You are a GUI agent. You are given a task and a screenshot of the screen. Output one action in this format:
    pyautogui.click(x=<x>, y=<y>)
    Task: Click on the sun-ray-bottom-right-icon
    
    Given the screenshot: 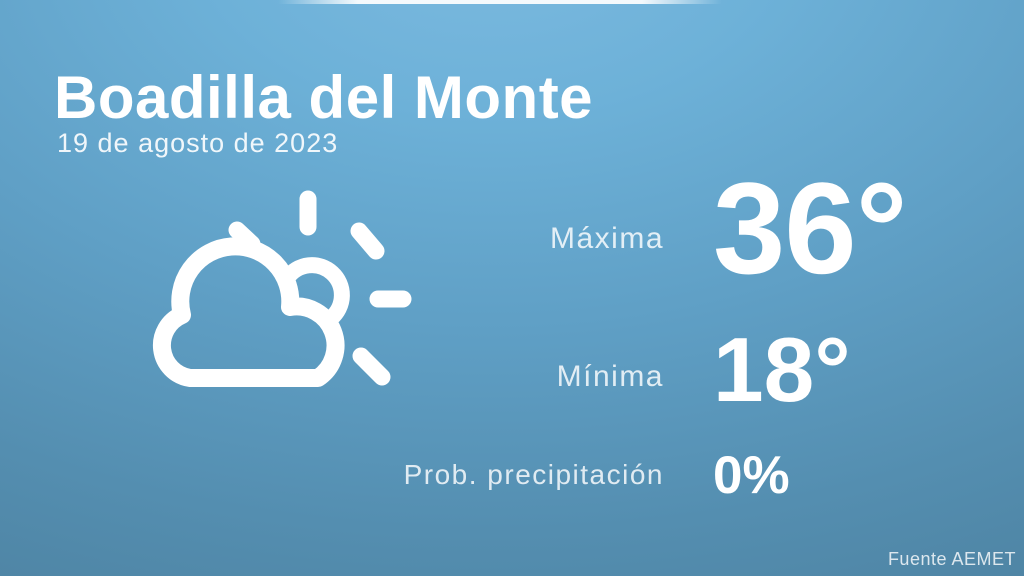 What is the action you would take?
    pyautogui.click(x=371, y=366)
    